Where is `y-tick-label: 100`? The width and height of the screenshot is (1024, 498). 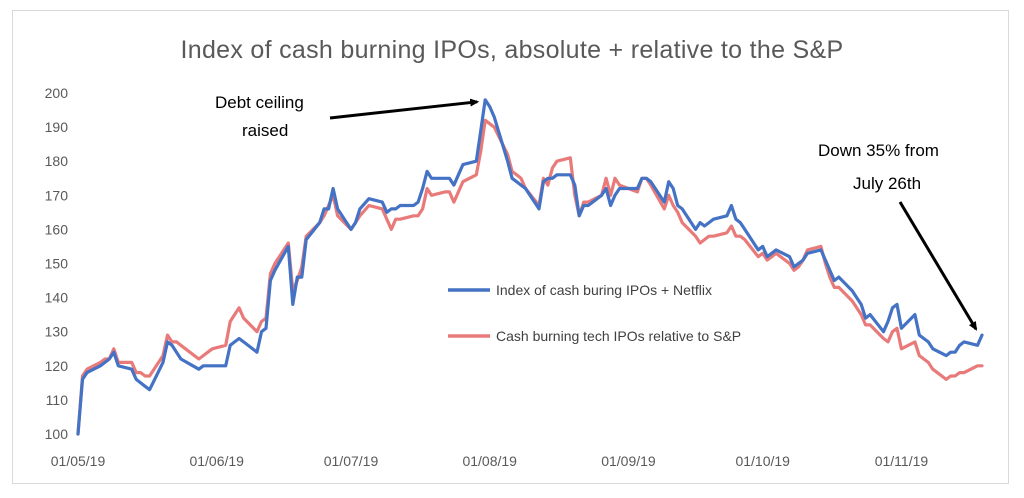 y-tick-label: 100 is located at coordinates (57, 434).